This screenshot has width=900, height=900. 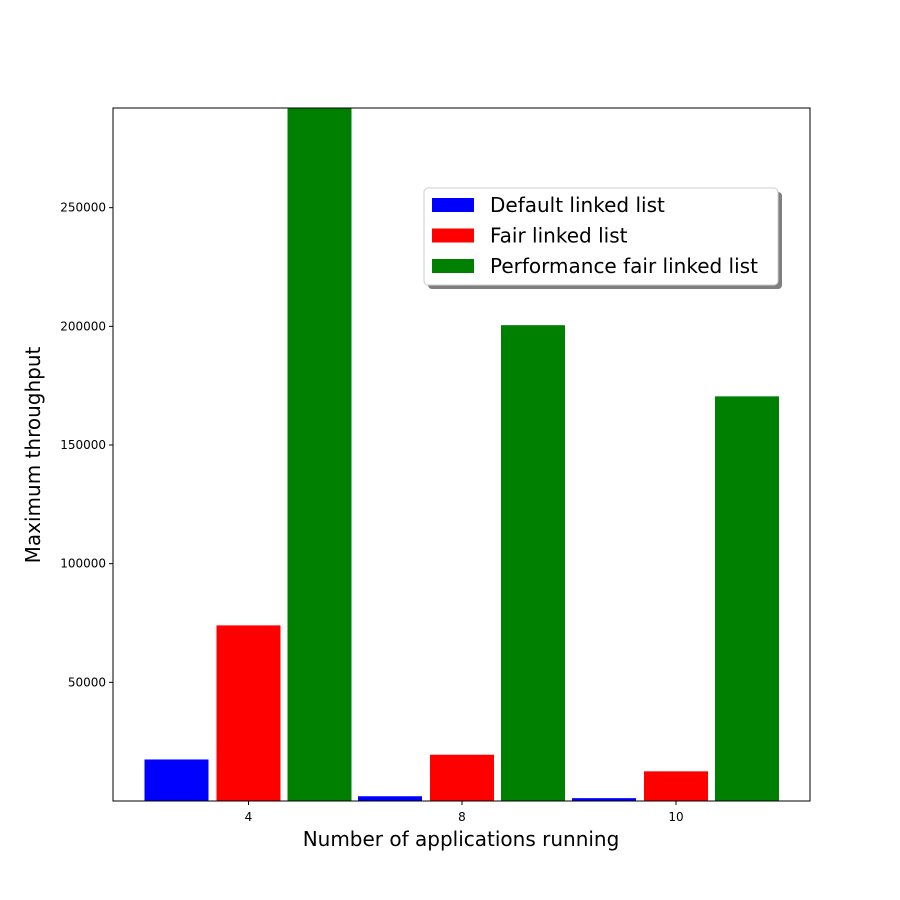 What do you see at coordinates (83, 208) in the screenshot?
I see `y-tick-label: 250000` at bounding box center [83, 208].